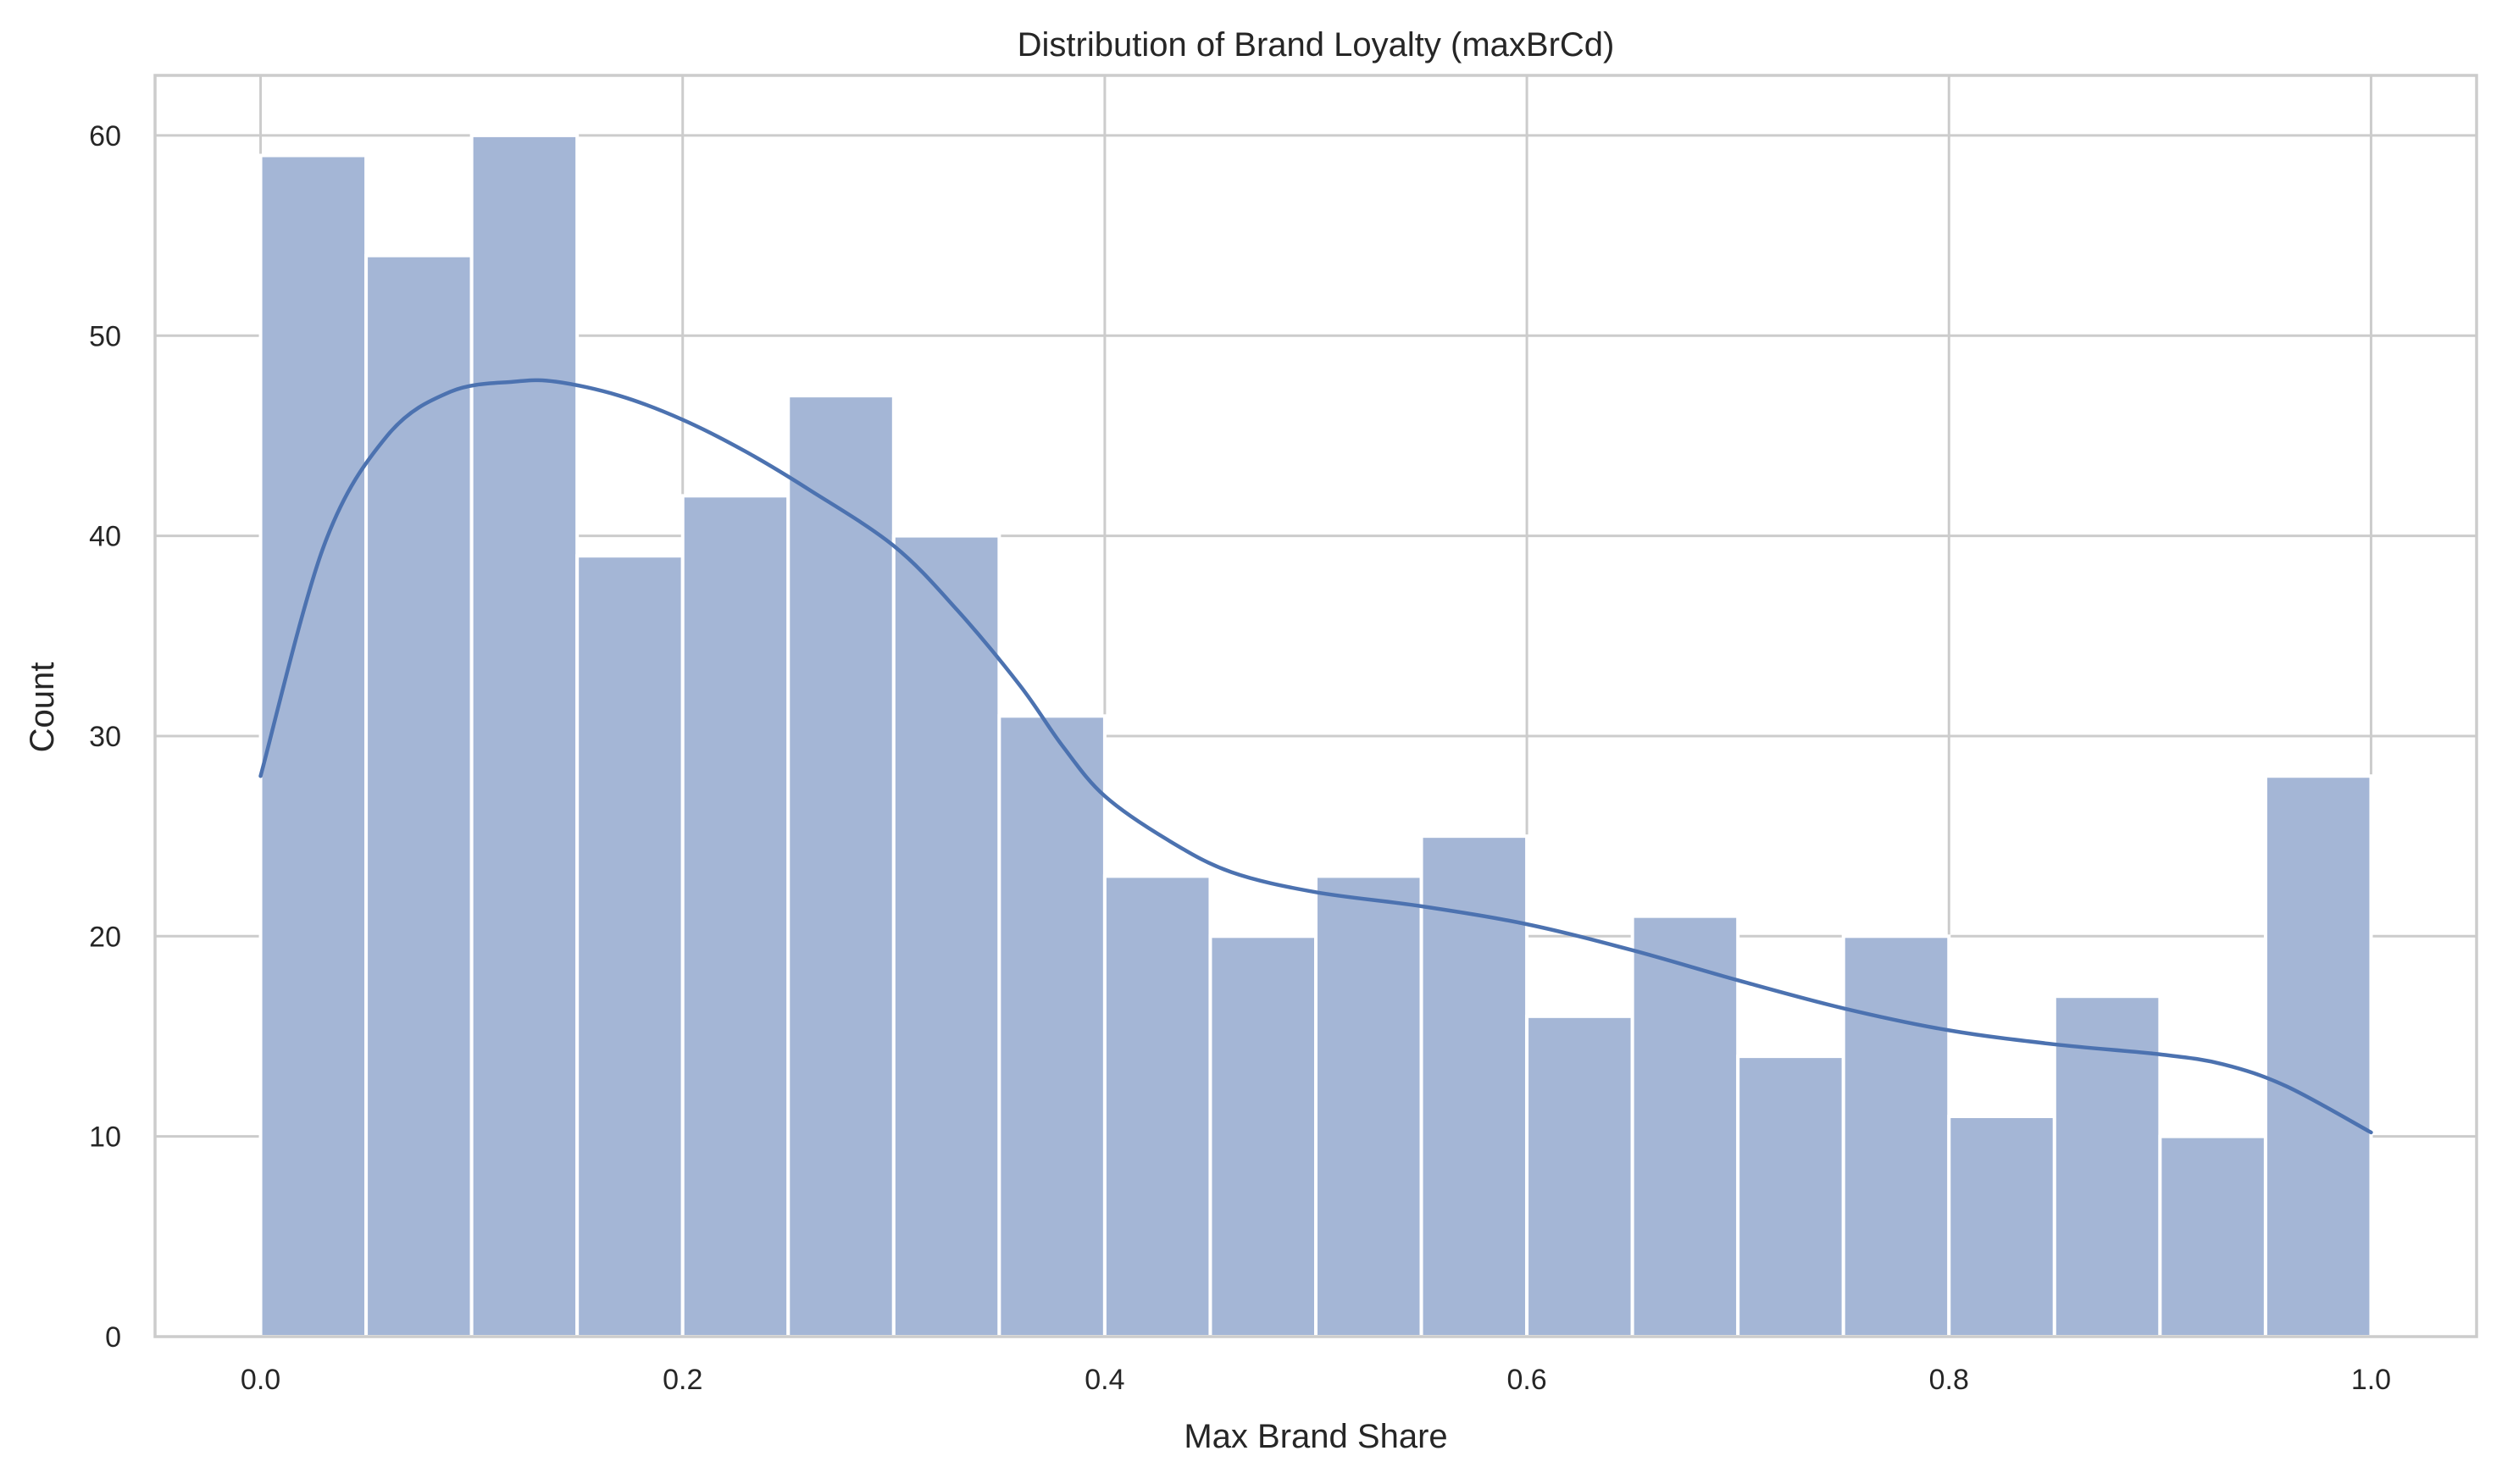 This screenshot has width=2502, height=1484. I want to click on y-tick-label: 10, so click(105, 1137).